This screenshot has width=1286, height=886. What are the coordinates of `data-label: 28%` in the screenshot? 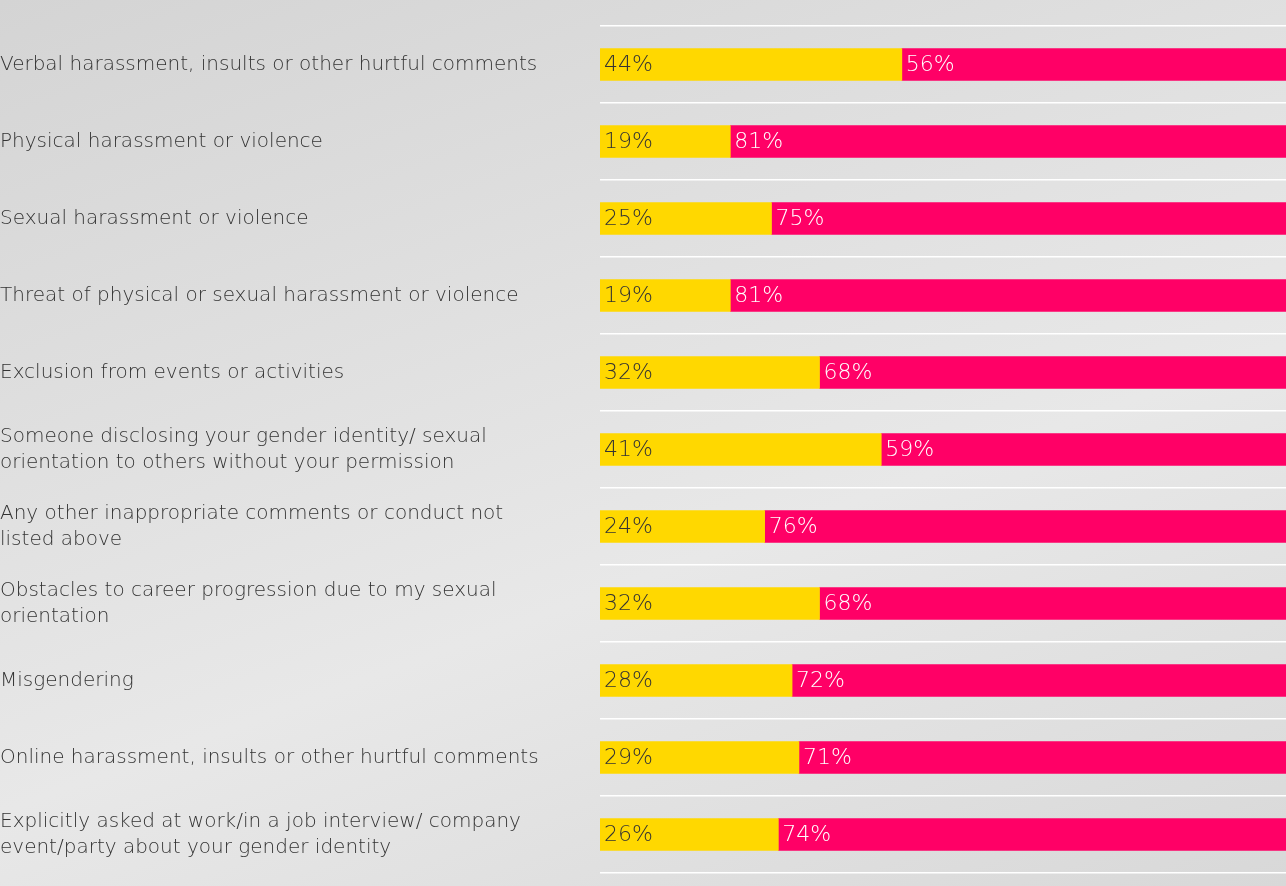 It's located at (628, 680).